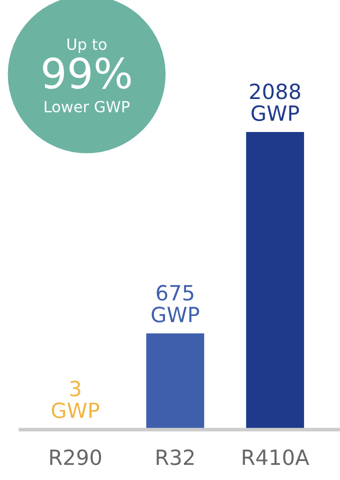  Describe the element at coordinates (87, 106) in the screenshot. I see `text: Lower GWP` at that location.